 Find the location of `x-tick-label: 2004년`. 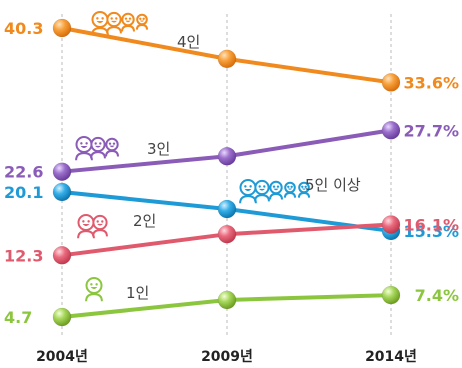

x-tick-label: 2004년 is located at coordinates (62, 357).